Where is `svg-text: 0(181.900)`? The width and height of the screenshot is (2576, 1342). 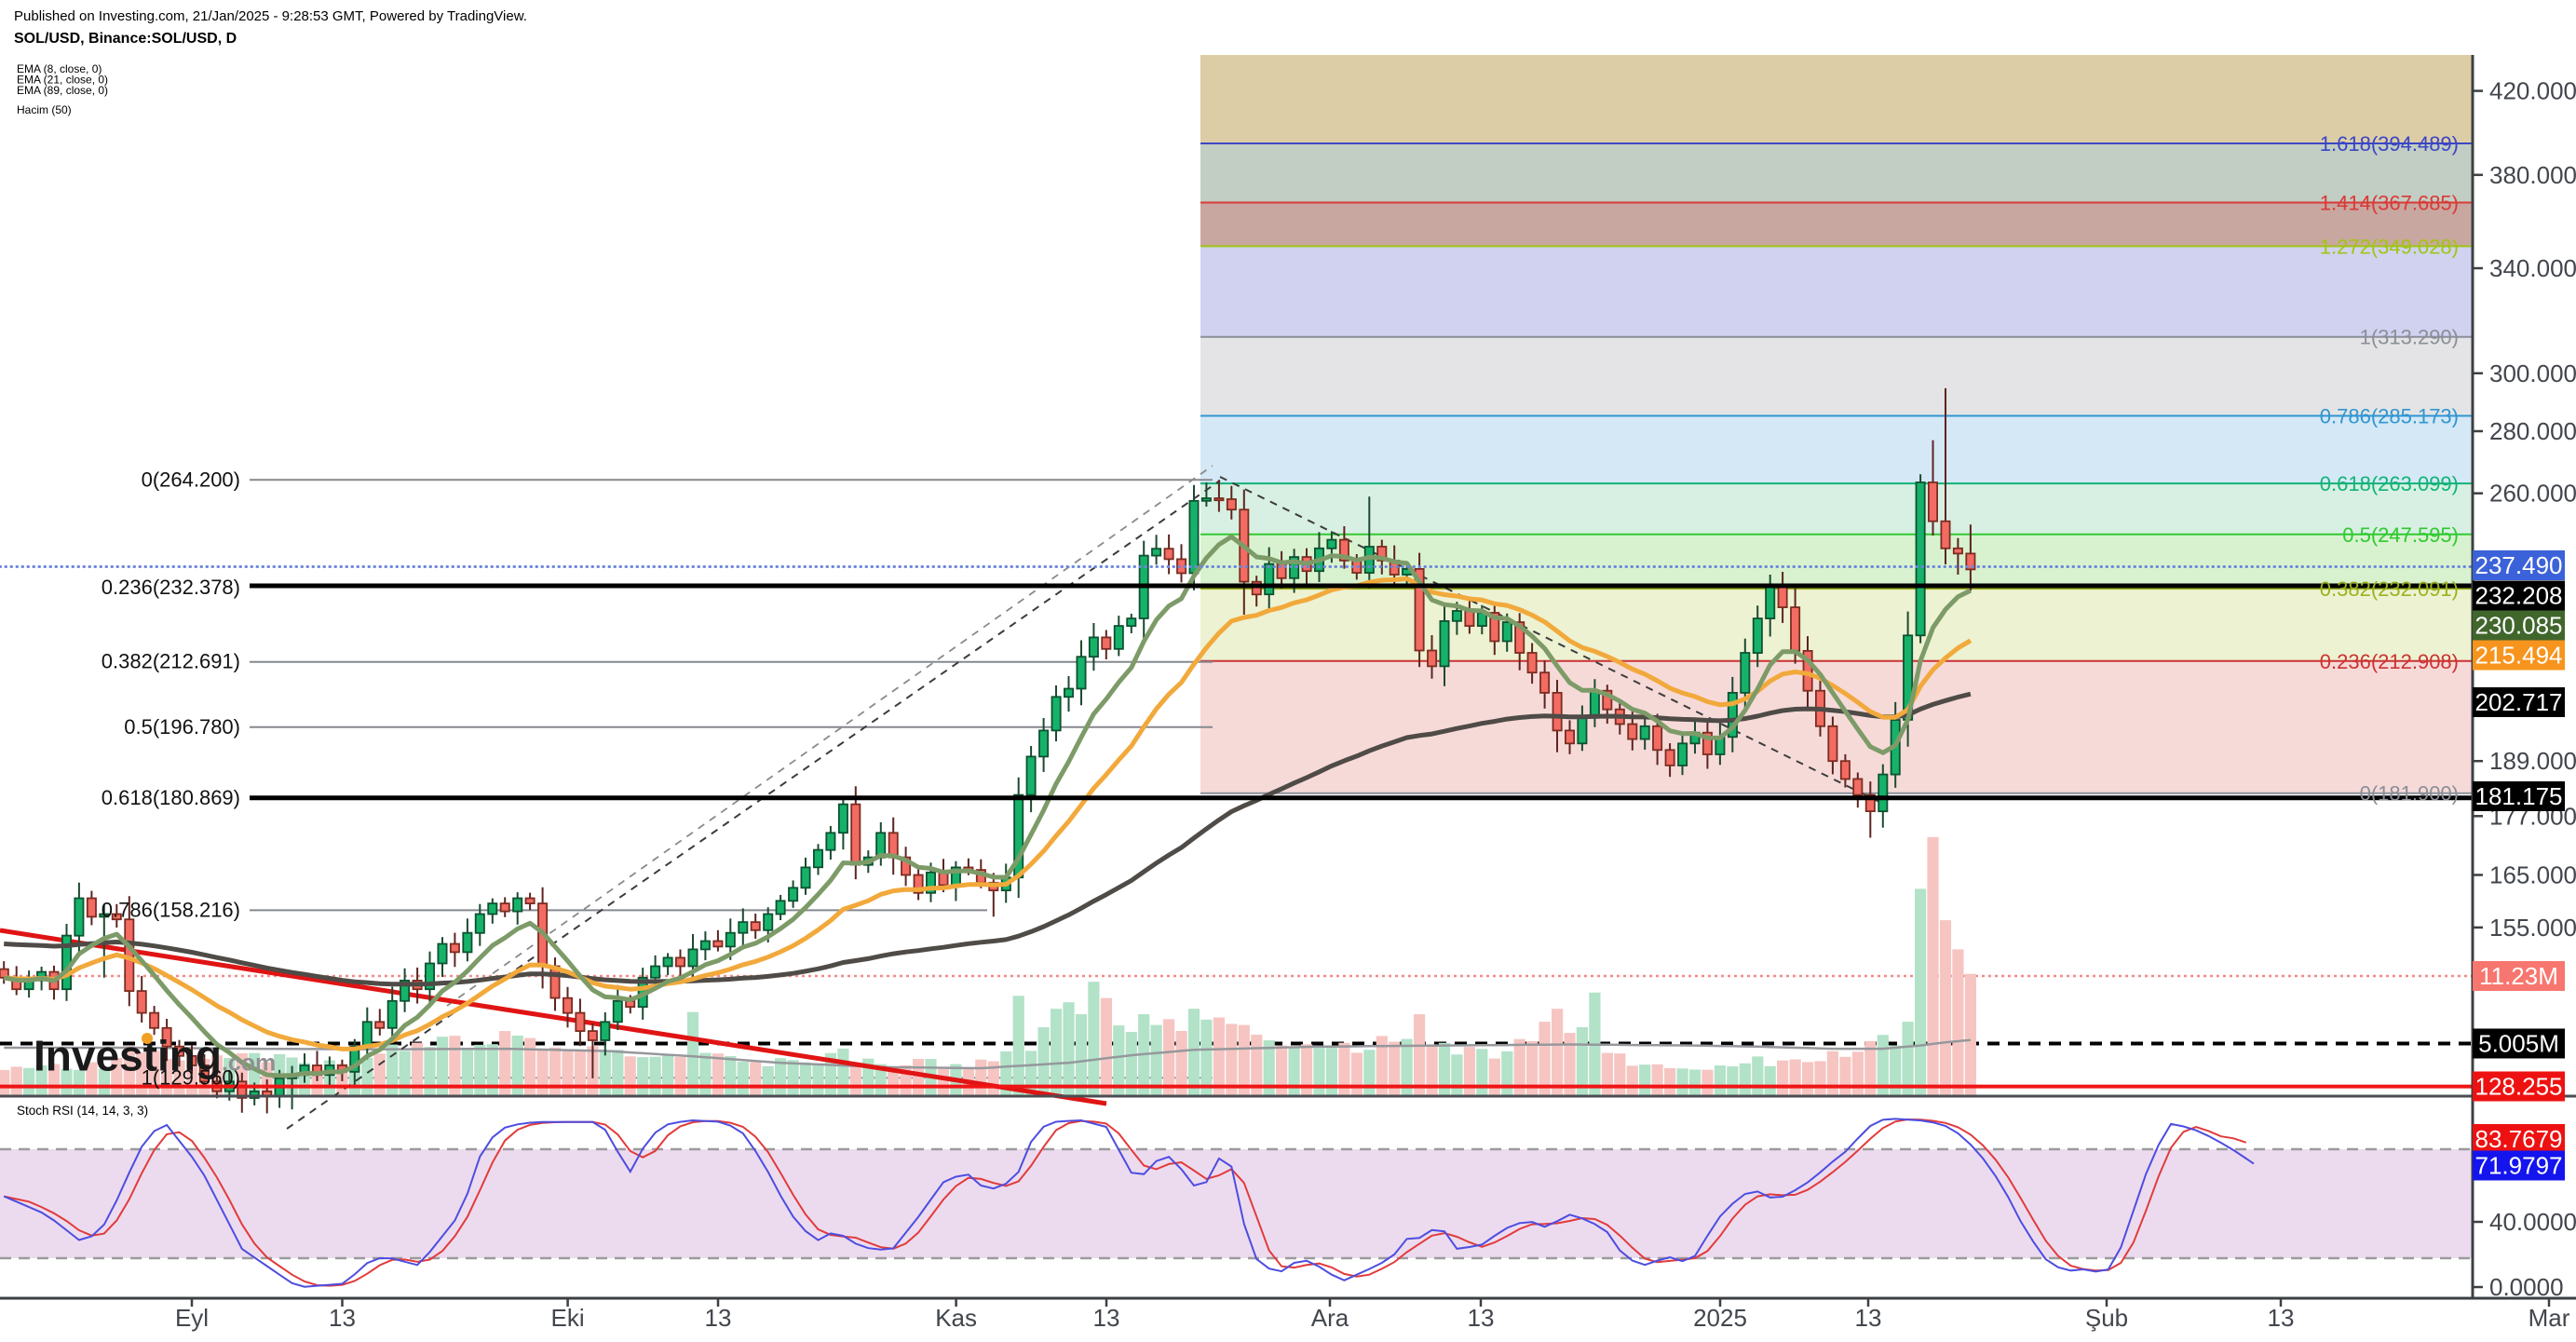
svg-text: 0(181.900) is located at coordinates (2409, 794).